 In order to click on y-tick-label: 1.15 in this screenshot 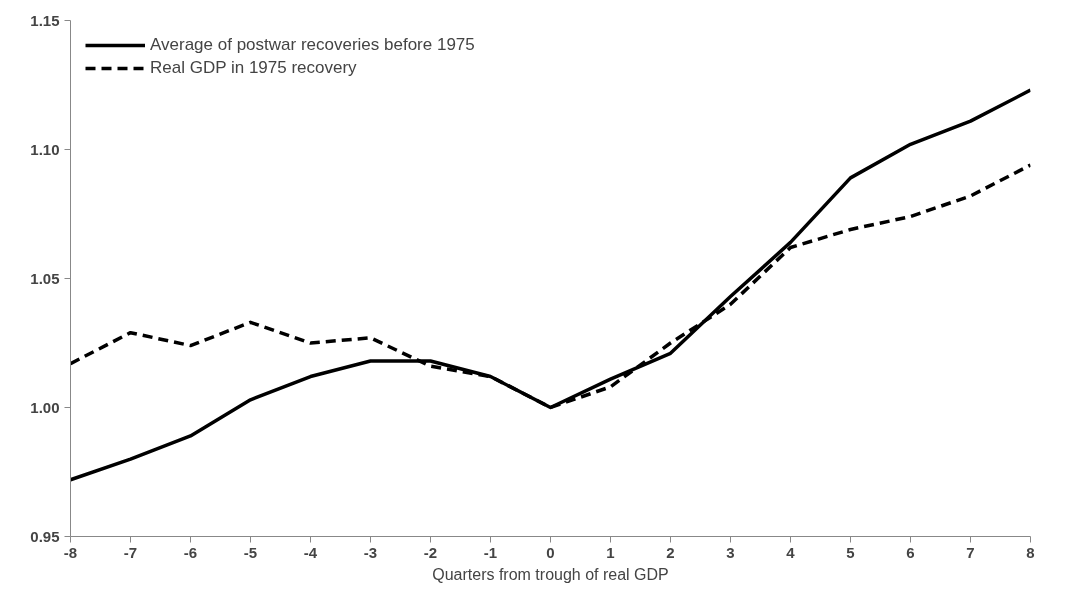, I will do `click(45, 20)`.